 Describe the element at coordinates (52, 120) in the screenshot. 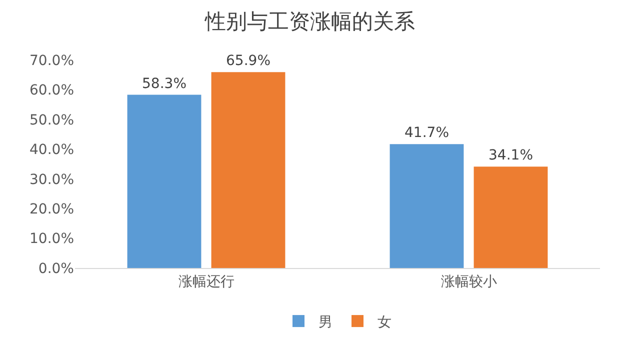

I see `y-tick-label: 50.0%` at that location.